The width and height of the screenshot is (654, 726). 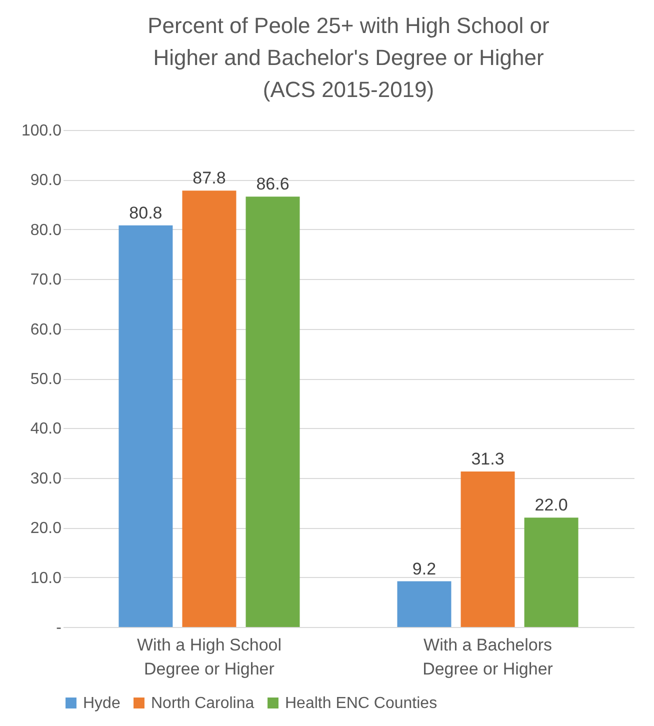 I want to click on y-tick-label: -, so click(x=59, y=628).